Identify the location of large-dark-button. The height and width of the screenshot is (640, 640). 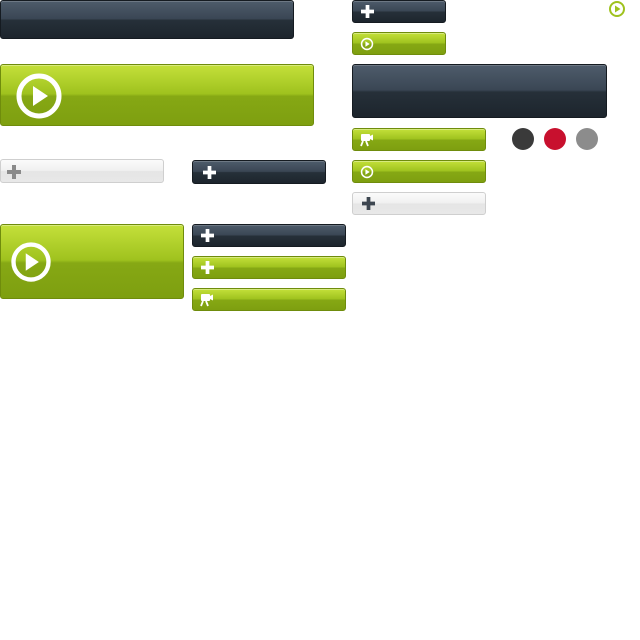
(147, 19).